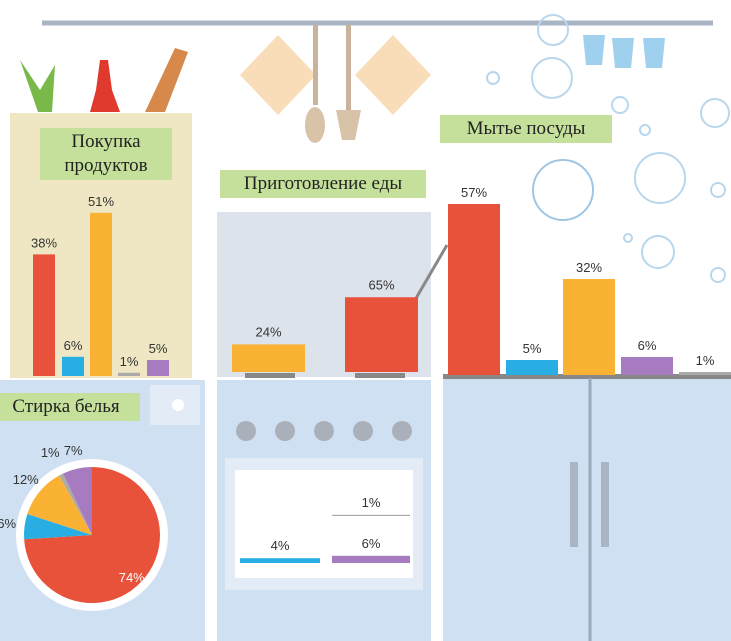 The image size is (731, 641). I want to click on greens, so click(37, 86).